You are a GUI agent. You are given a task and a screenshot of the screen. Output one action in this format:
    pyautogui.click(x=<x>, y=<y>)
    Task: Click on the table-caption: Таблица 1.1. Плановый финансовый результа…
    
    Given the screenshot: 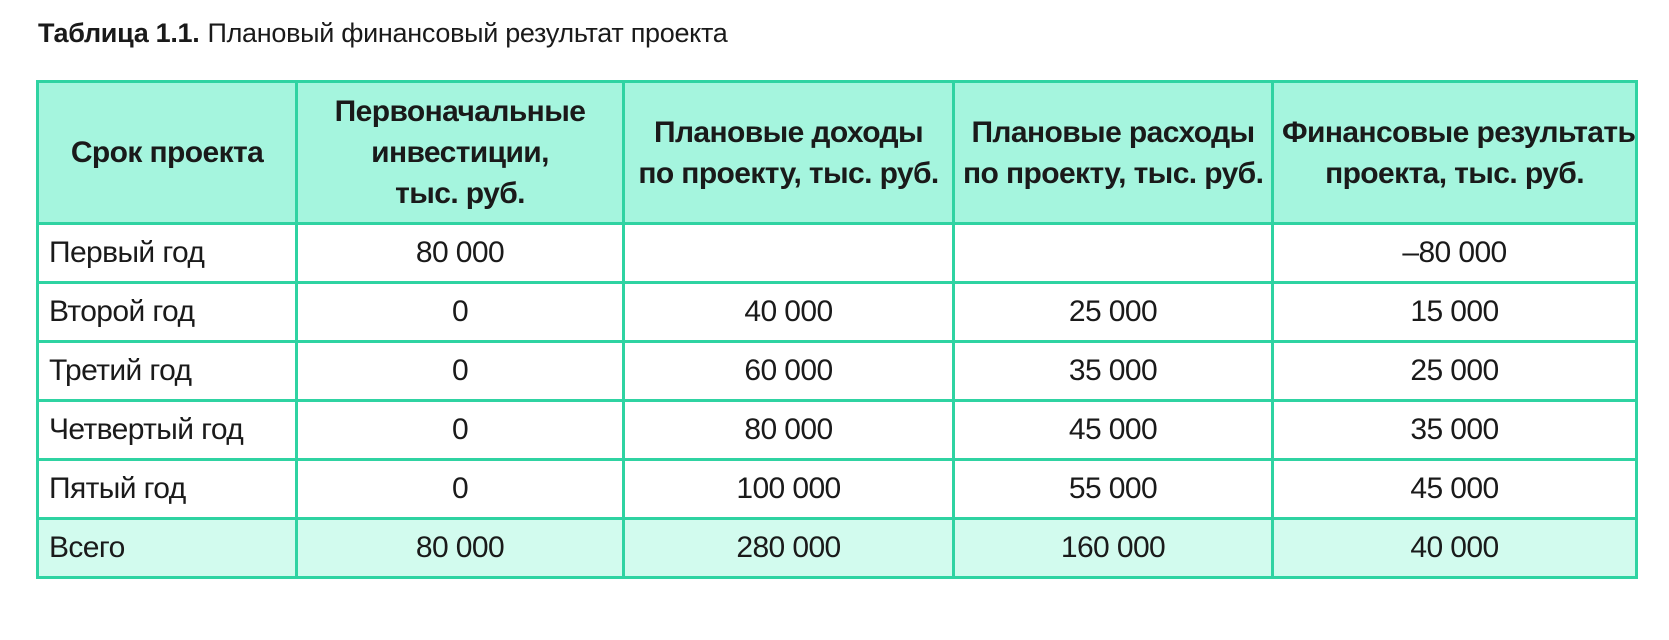 What is the action you would take?
    pyautogui.click(x=383, y=33)
    